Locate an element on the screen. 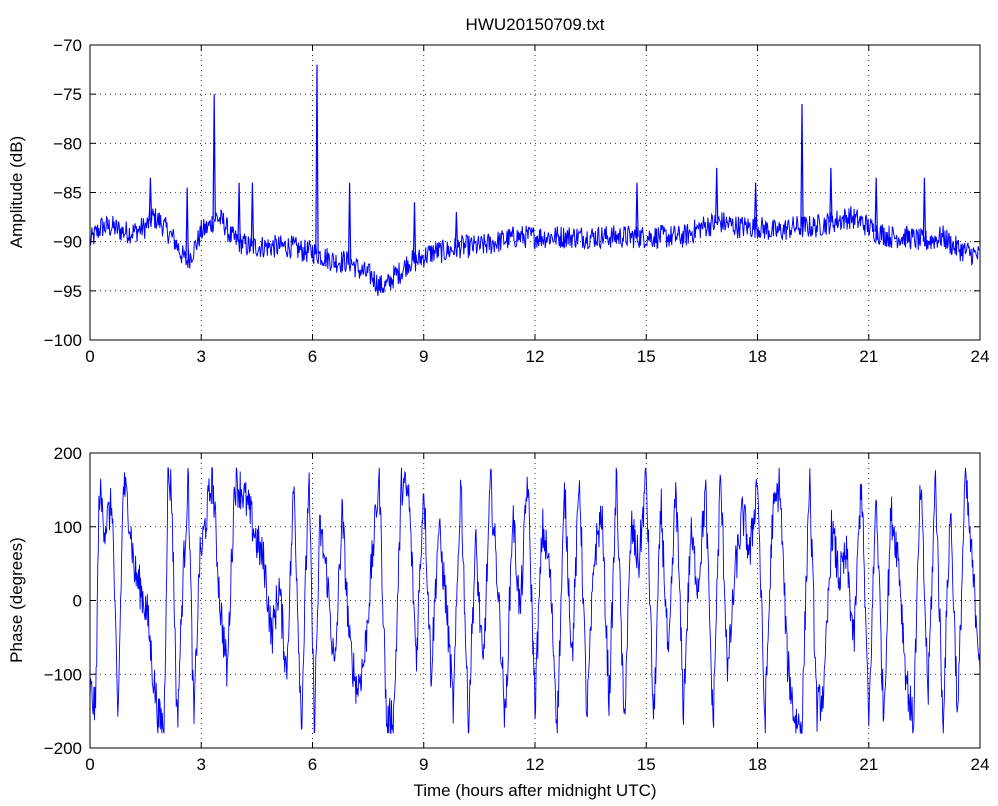 The height and width of the screenshot is (806, 998). phase-x-axis-label: Time (hours after midnight UTC) is located at coordinates (534, 790).